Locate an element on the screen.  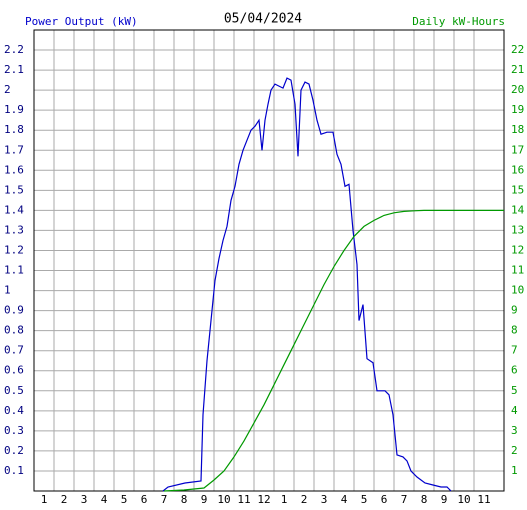
y2-tick-label: 18 is located at coordinates (517, 129).